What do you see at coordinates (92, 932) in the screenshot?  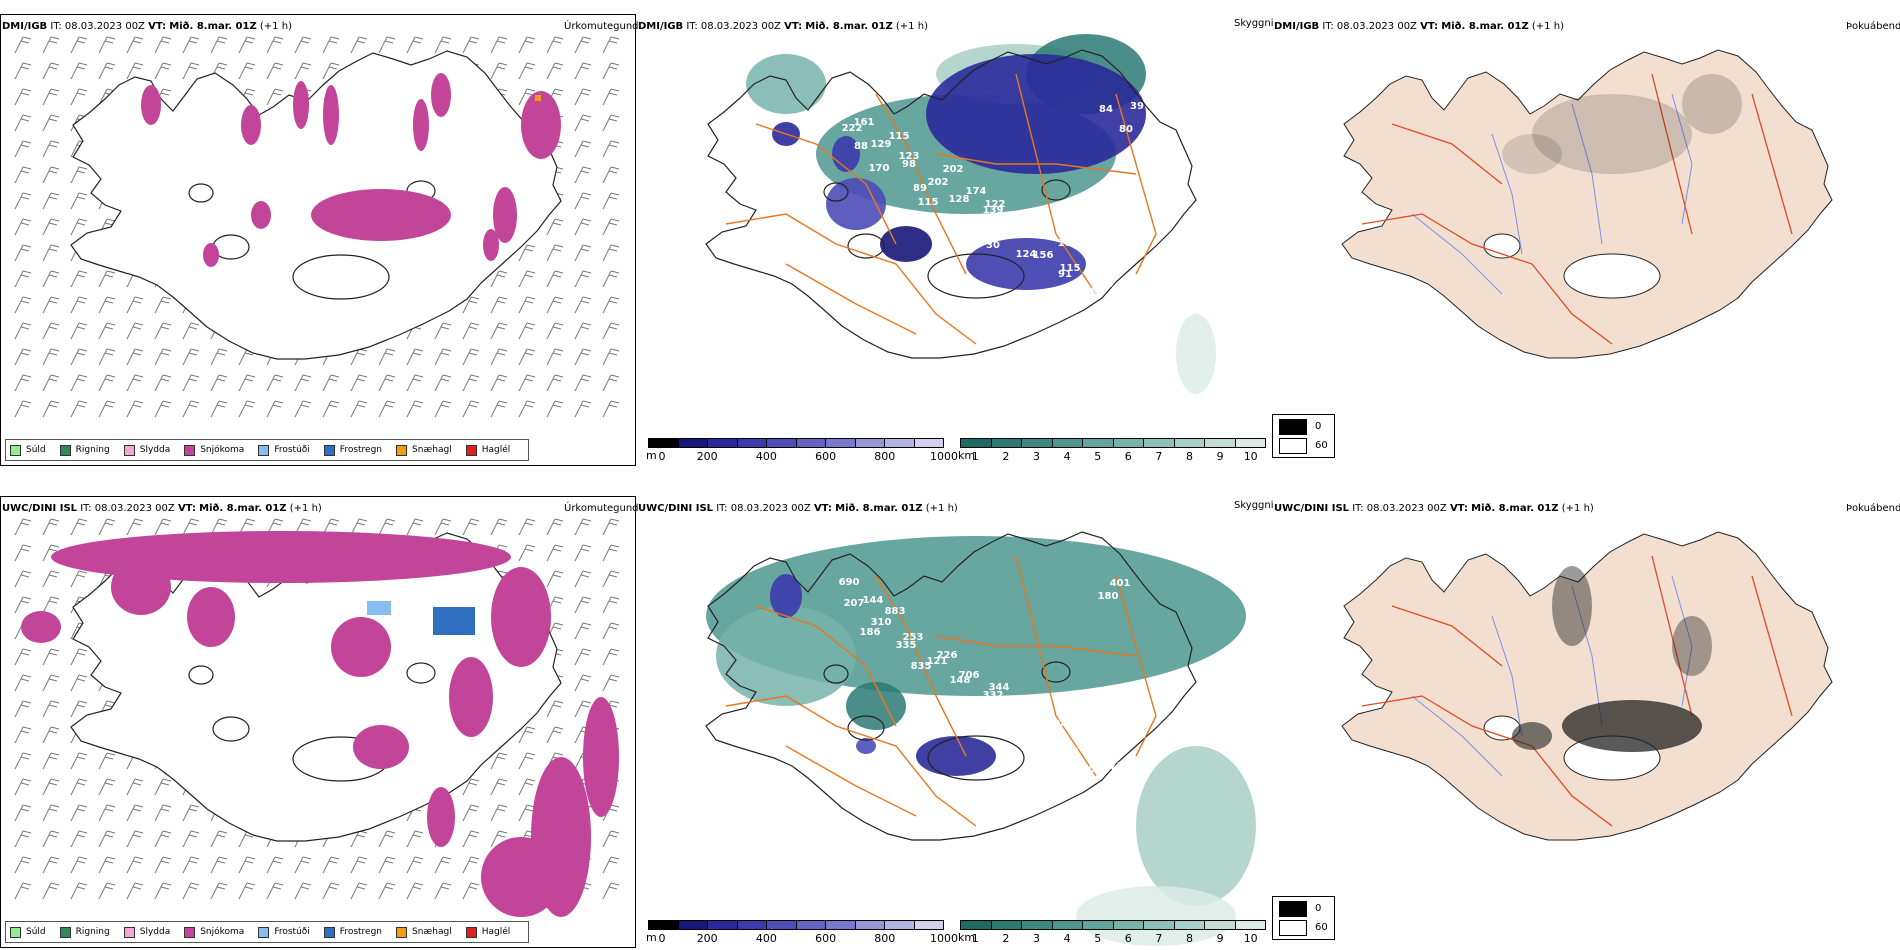 I see `legend-label: Rigning` at bounding box center [92, 932].